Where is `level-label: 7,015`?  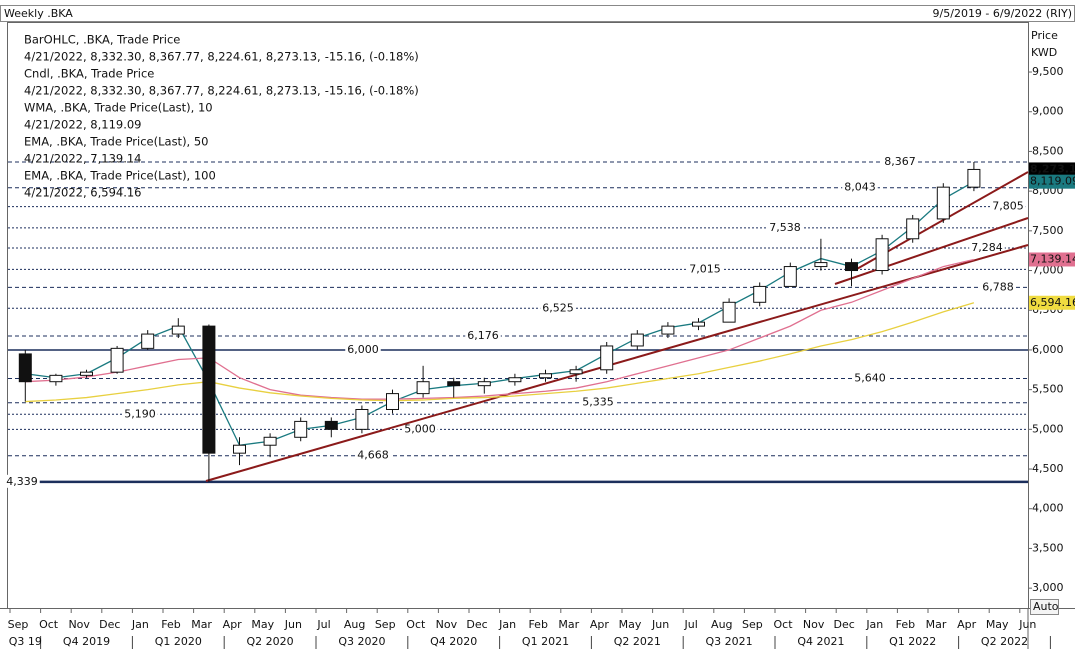 level-label: 7,015 is located at coordinates (705, 268).